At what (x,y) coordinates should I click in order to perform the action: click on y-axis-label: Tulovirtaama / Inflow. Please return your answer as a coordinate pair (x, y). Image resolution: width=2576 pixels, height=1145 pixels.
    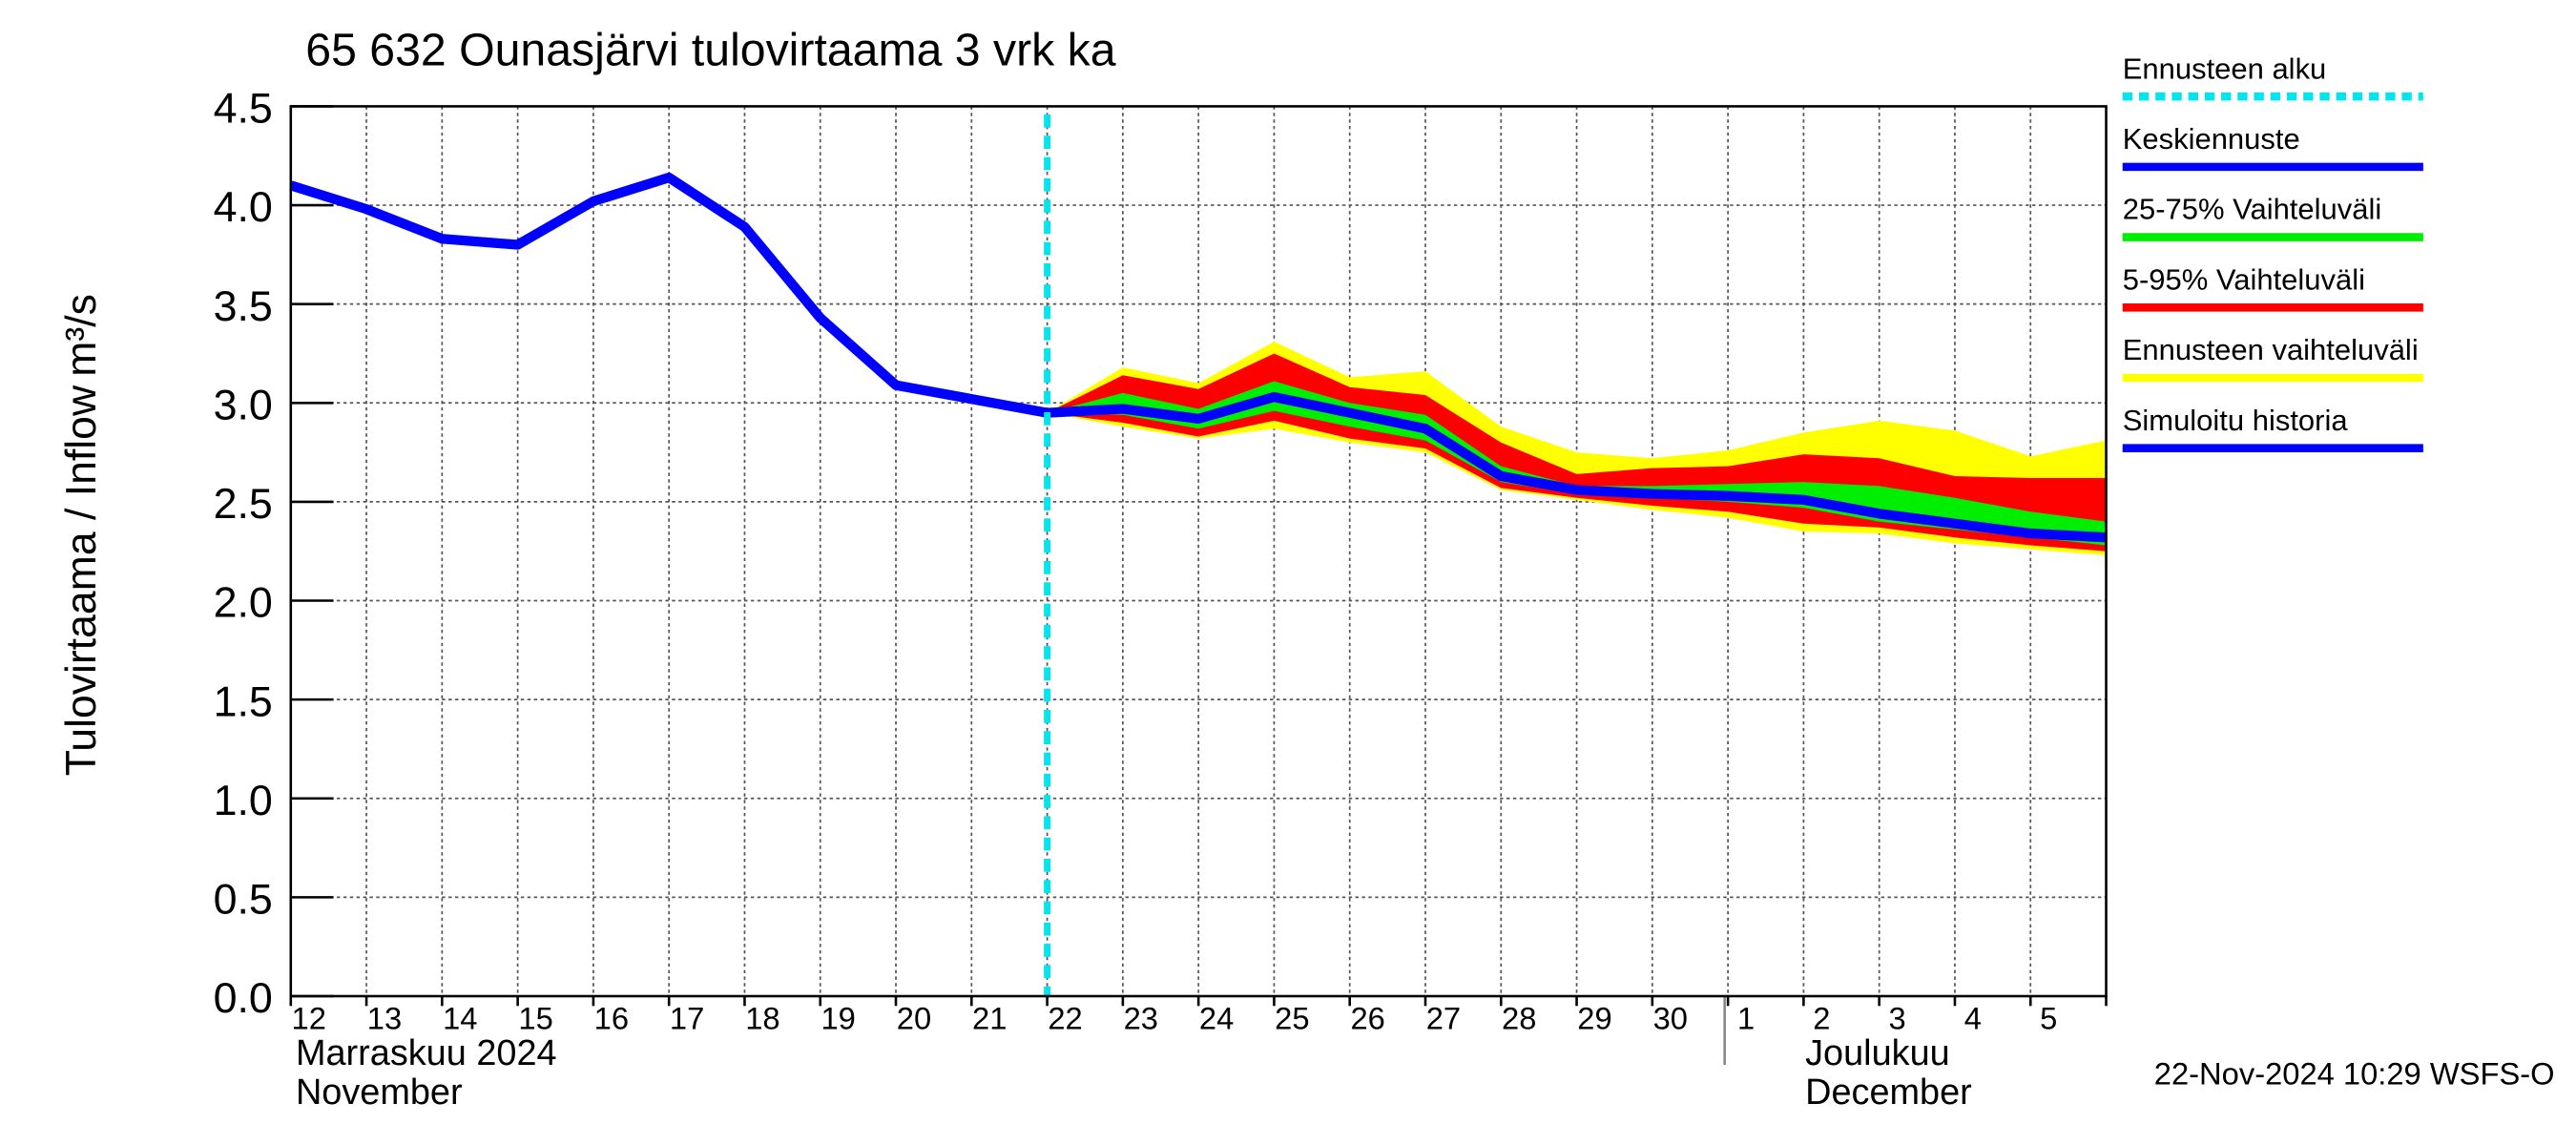
    Looking at the image, I should click on (81, 581).